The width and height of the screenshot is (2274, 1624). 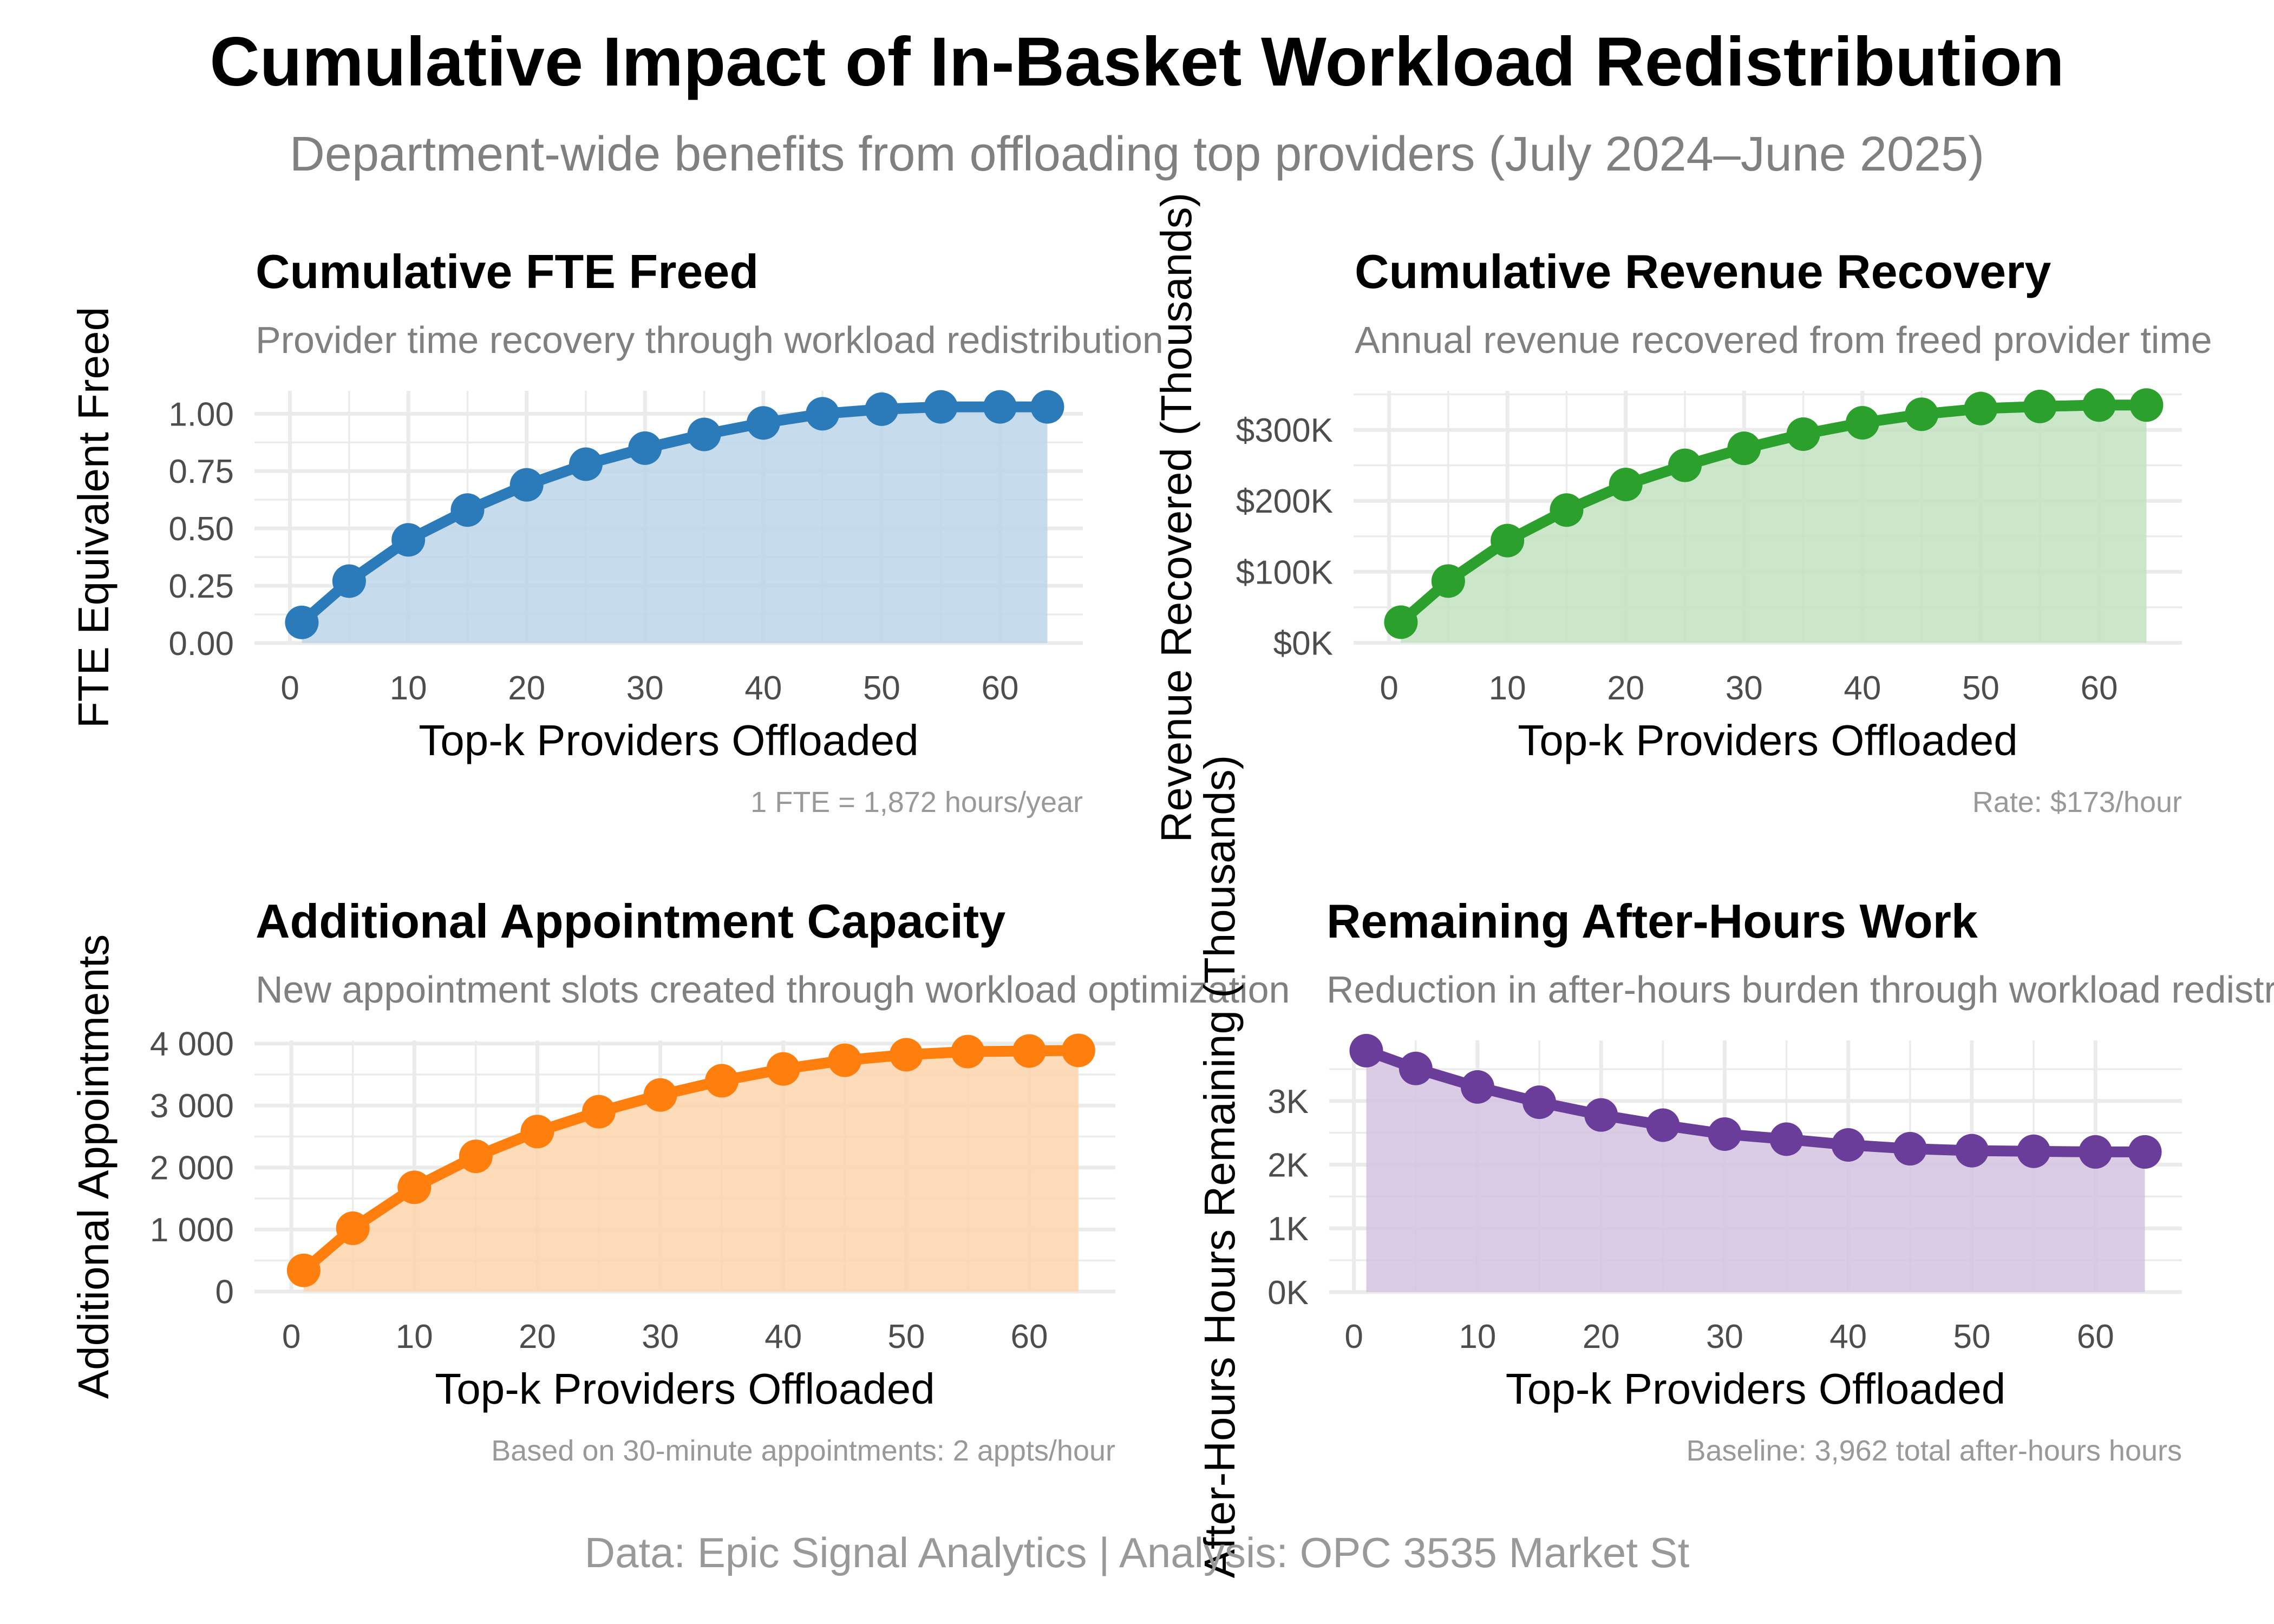 I want to click on y-axis-label: After-Hours Hours Remaining (Thousands), so click(x=1220, y=1167).